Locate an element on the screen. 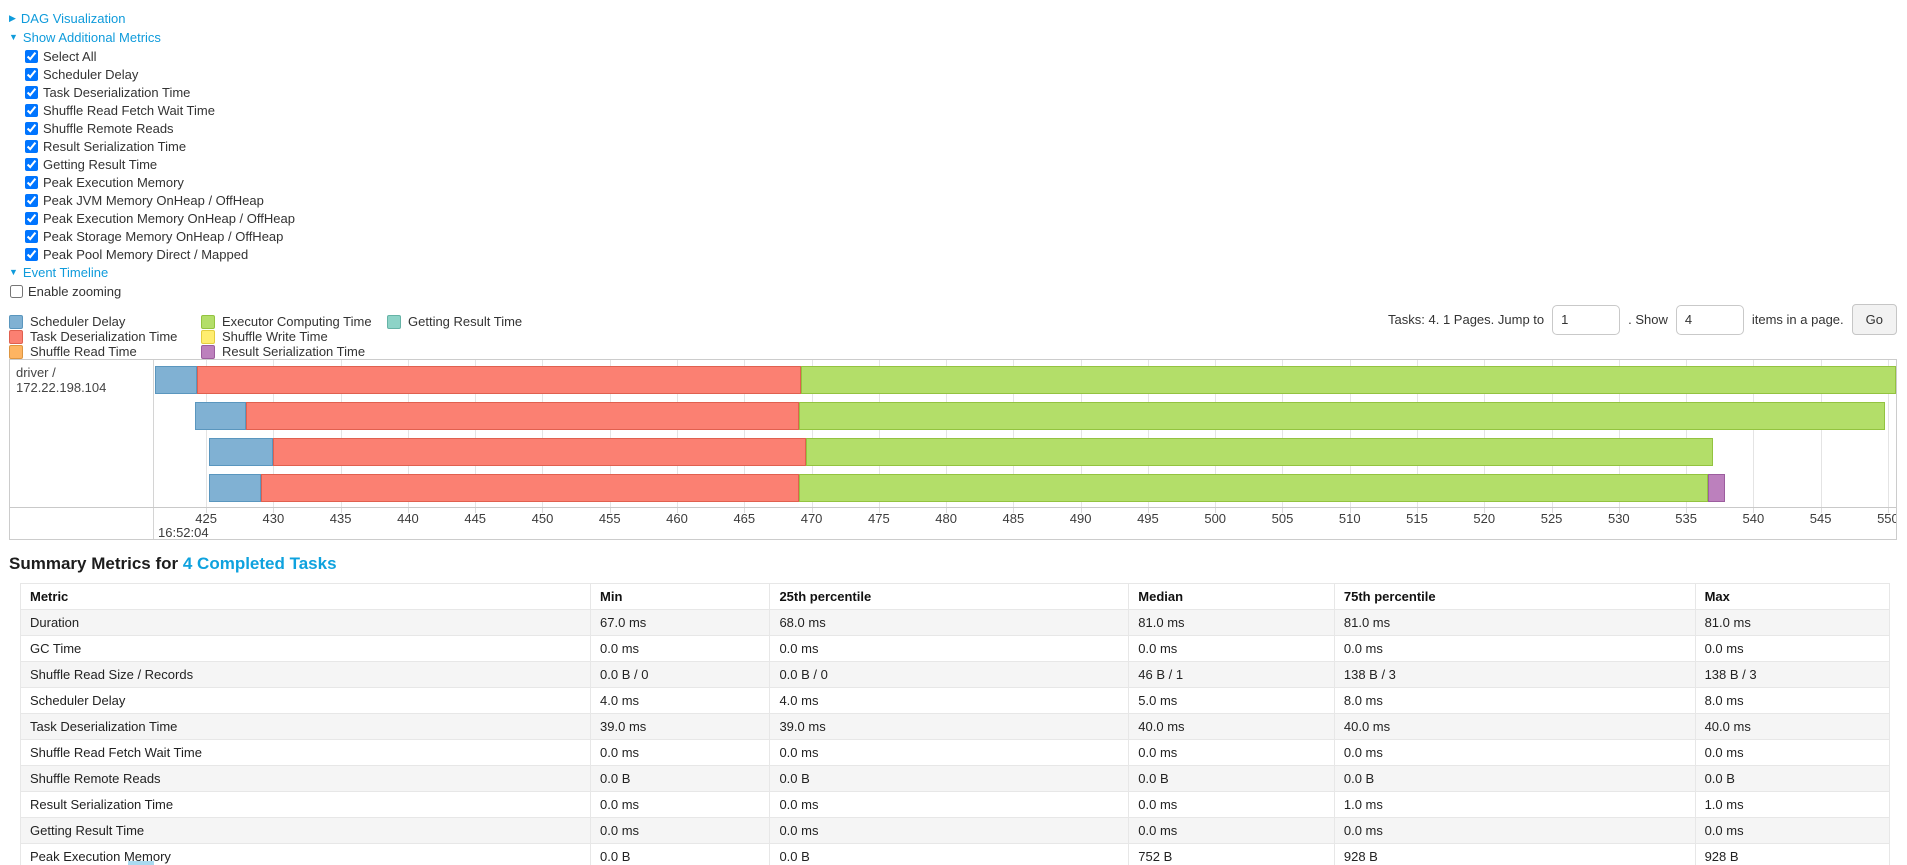 The height and width of the screenshot is (865, 1907). section-dag-visualization: ▶ DAG Visualization is located at coordinates (958, 18).